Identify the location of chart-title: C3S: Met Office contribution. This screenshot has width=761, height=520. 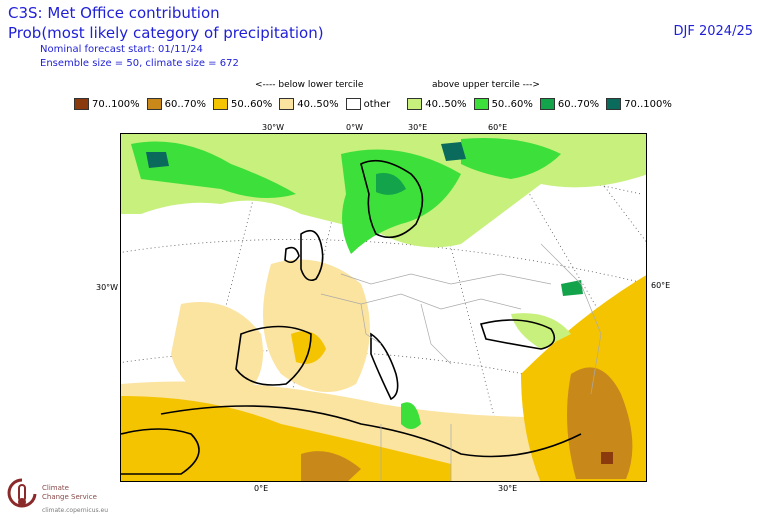
(114, 13).